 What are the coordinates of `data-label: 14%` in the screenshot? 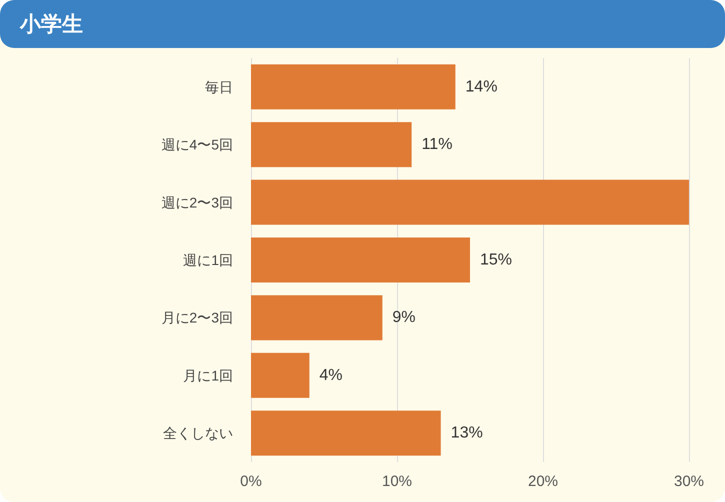 It's located at (481, 87).